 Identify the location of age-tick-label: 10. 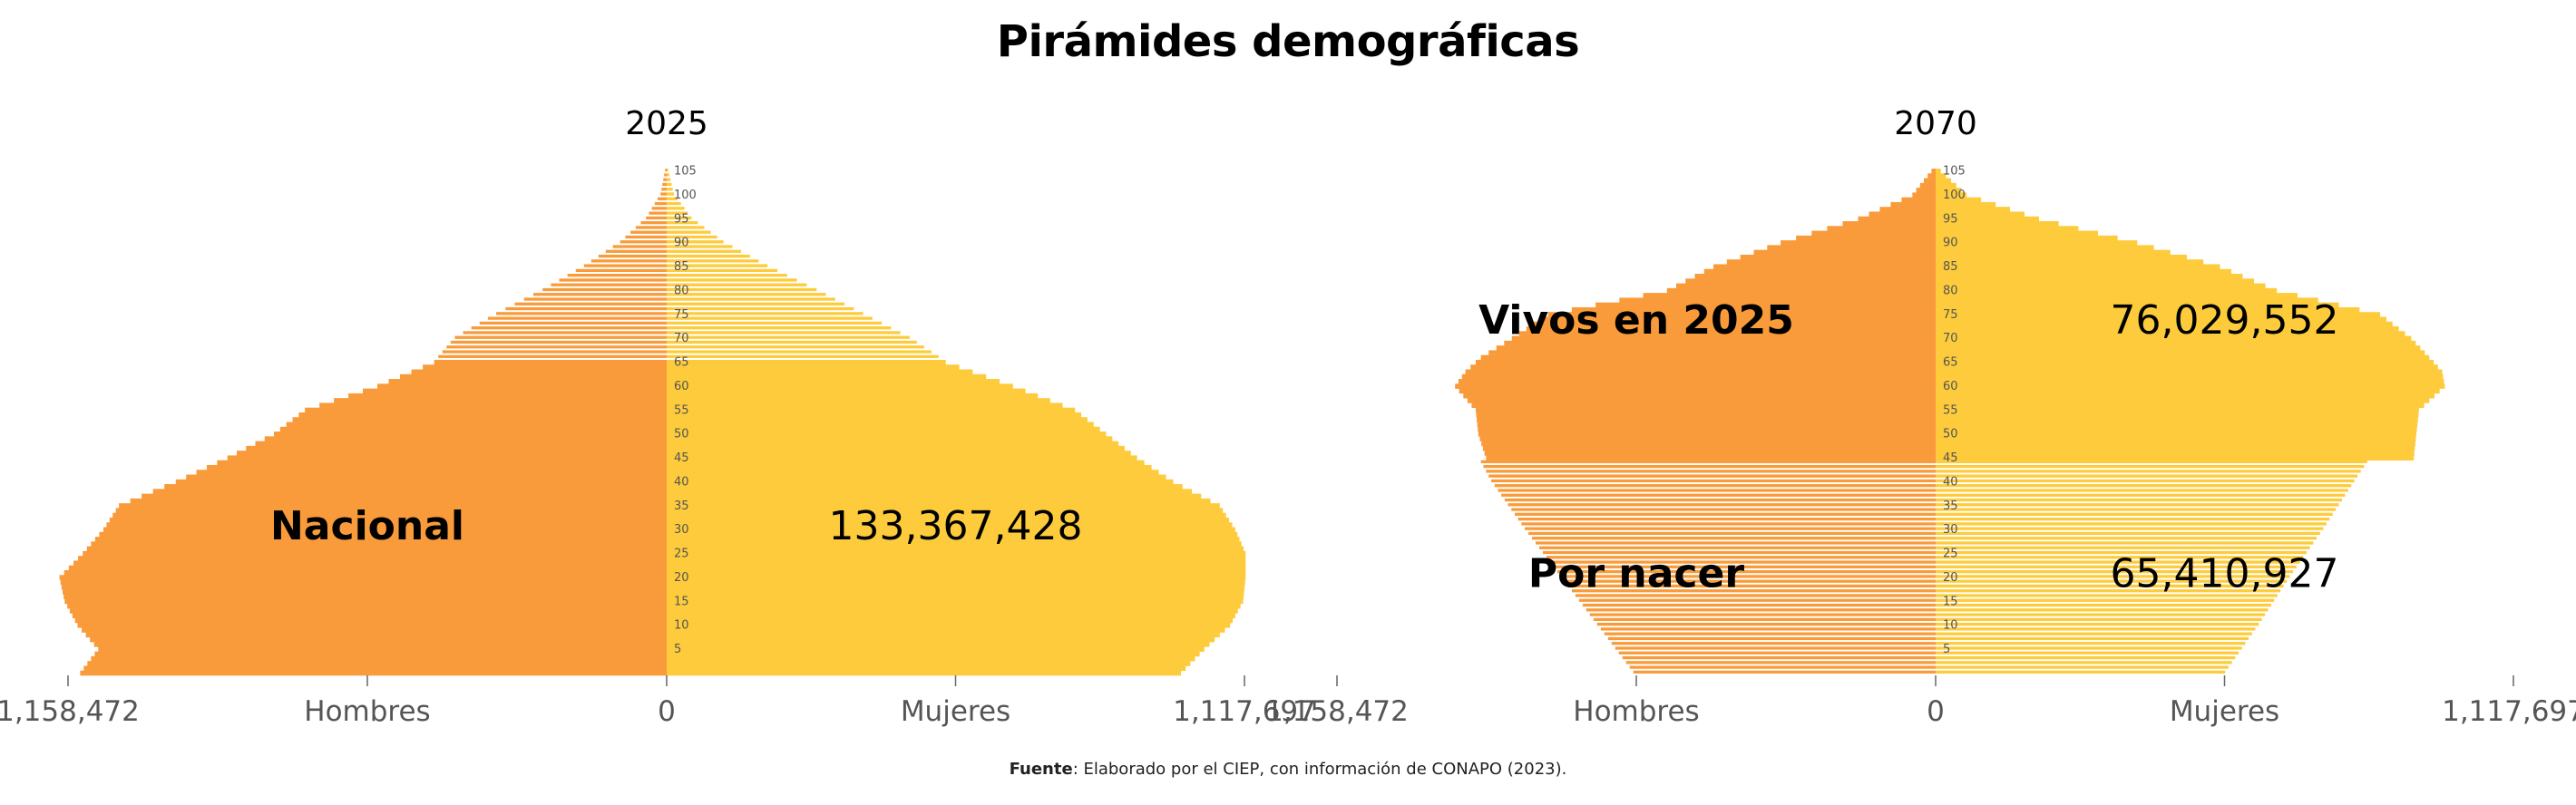
(681, 626).